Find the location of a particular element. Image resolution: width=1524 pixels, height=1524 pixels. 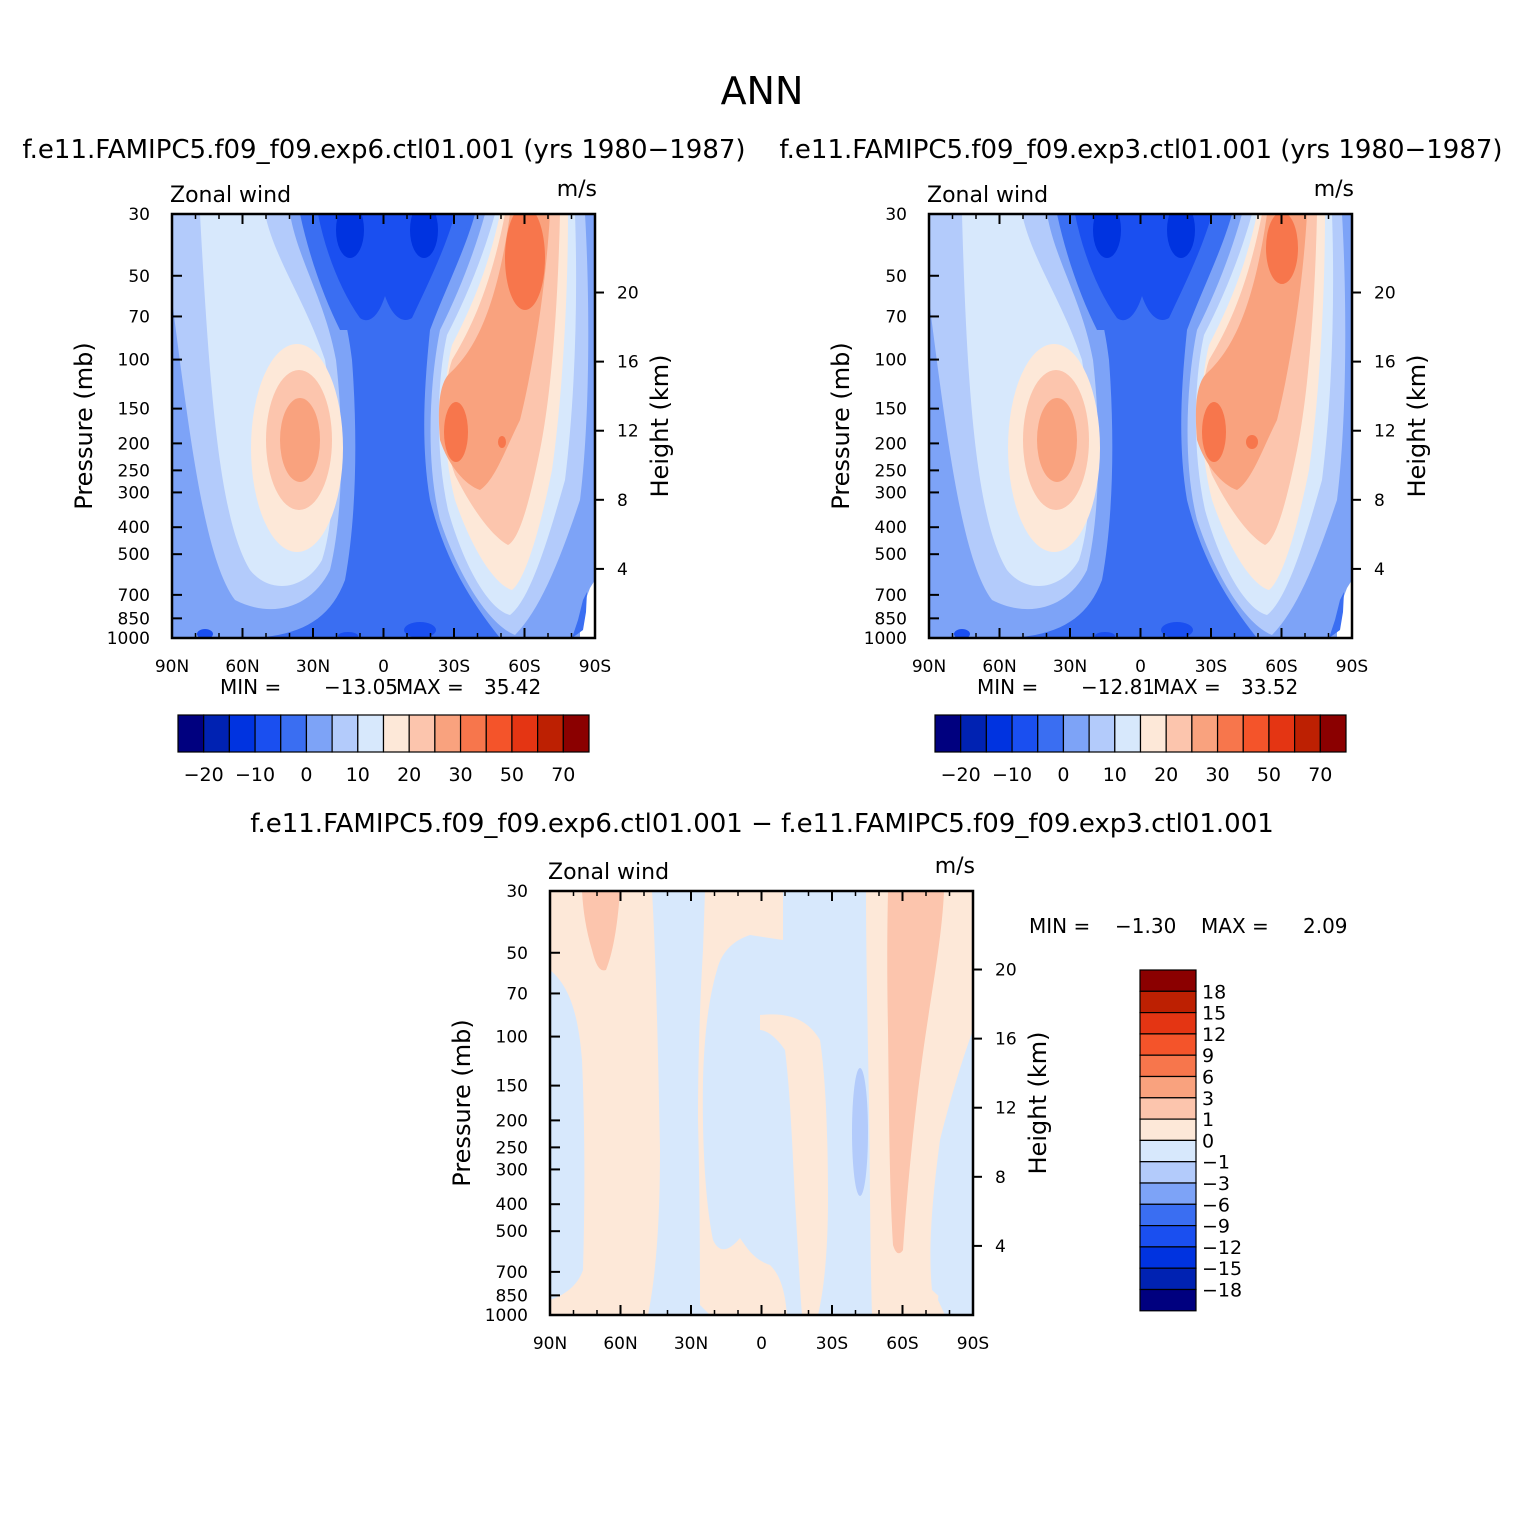

panel-1-sh-jet-spot is located at coordinates (502, 442).